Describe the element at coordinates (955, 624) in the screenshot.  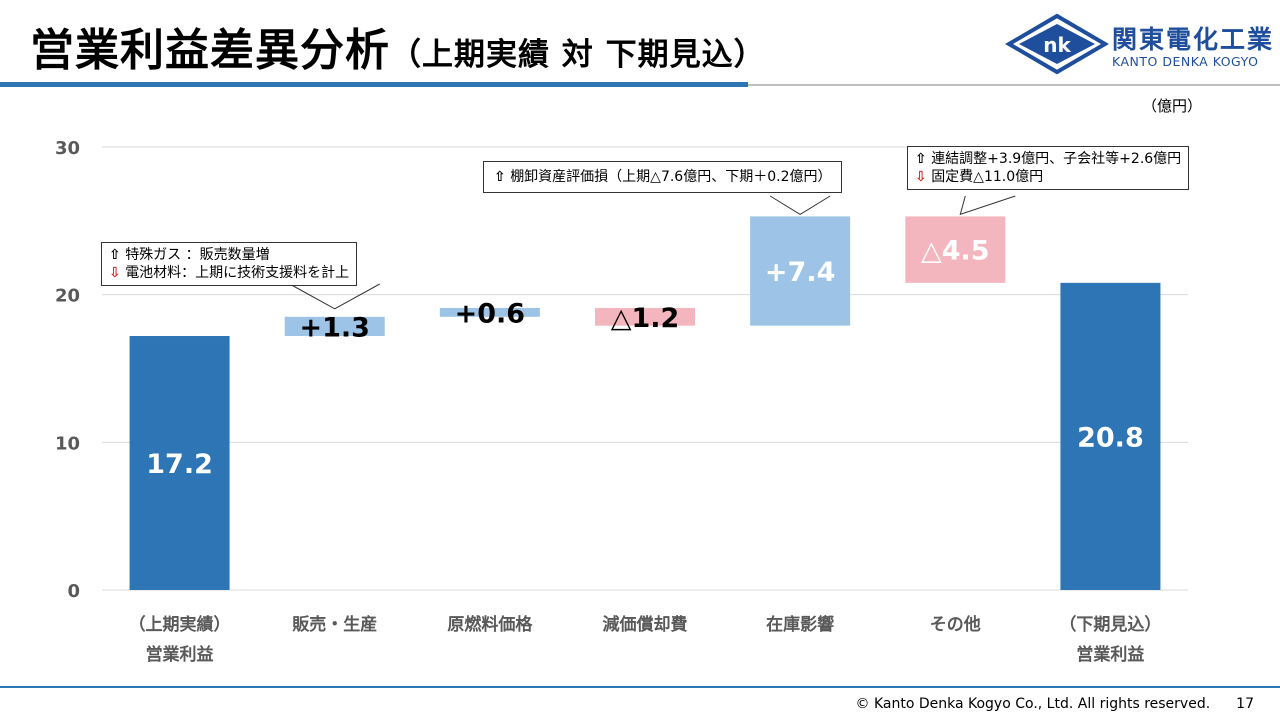
I see `x-category-label: その他` at that location.